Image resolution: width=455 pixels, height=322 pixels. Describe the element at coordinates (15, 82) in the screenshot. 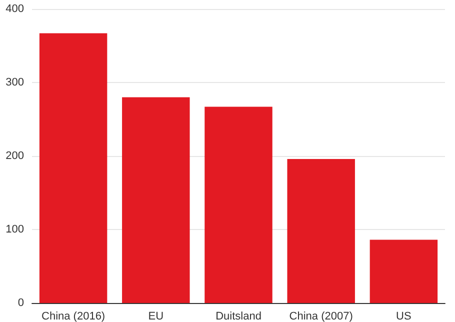

I see `y-tick-label: 300` at that location.